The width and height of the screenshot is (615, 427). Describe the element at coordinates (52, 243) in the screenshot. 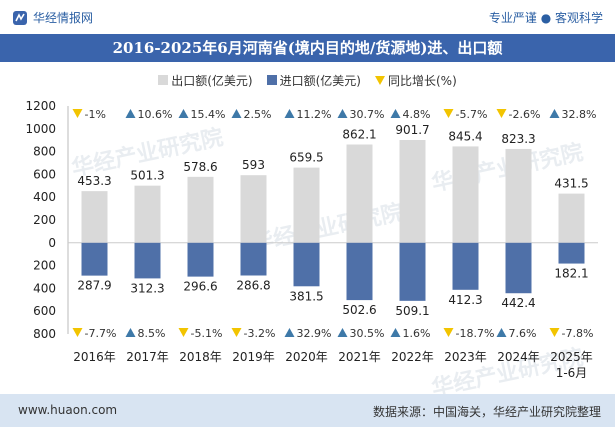

I see `y-tick-label: 0` at that location.